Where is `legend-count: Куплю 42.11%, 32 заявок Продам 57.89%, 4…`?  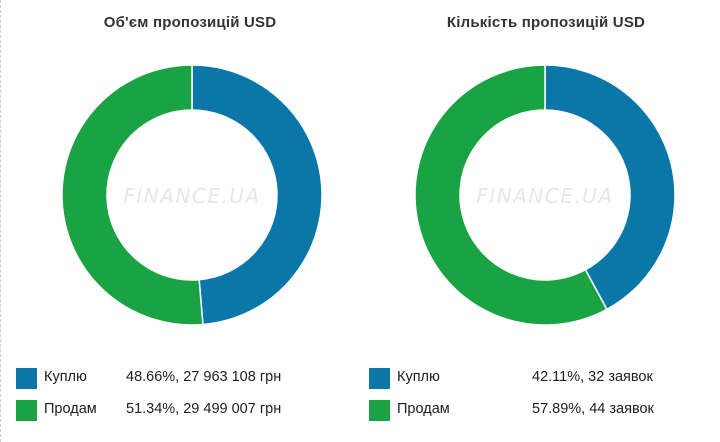
legend-count: Куплю 42.11%, 32 заявок Продам 57.89%, 4… is located at coordinates (539, 400).